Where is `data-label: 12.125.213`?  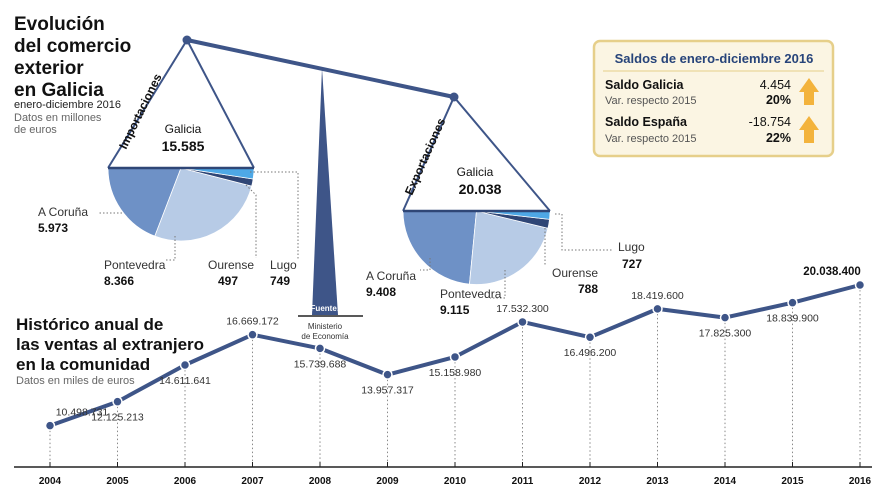 data-label: 12.125.213 is located at coordinates (117, 418).